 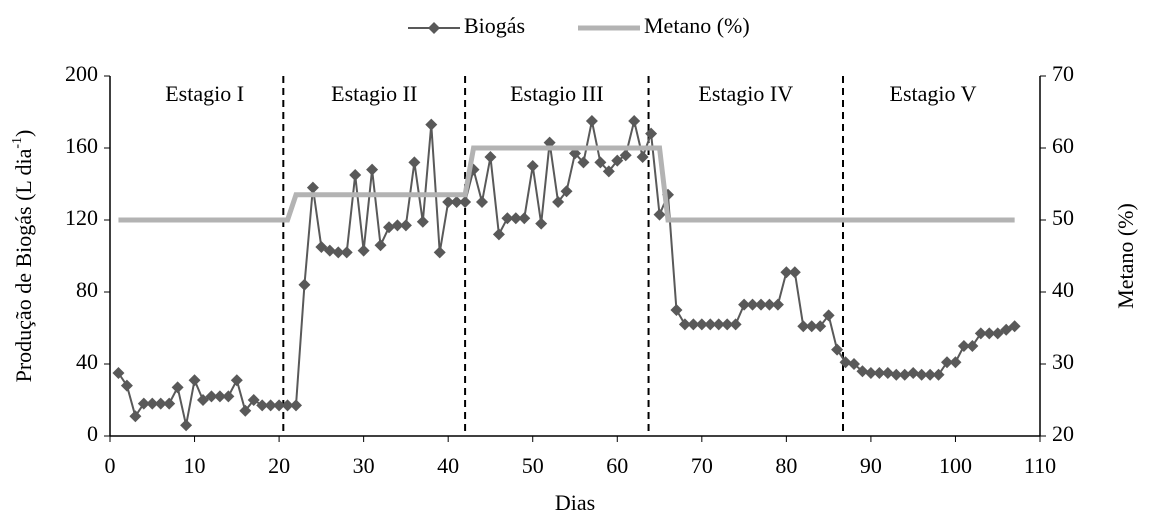 I want to click on y-tick-label: 120, so click(x=81, y=217).